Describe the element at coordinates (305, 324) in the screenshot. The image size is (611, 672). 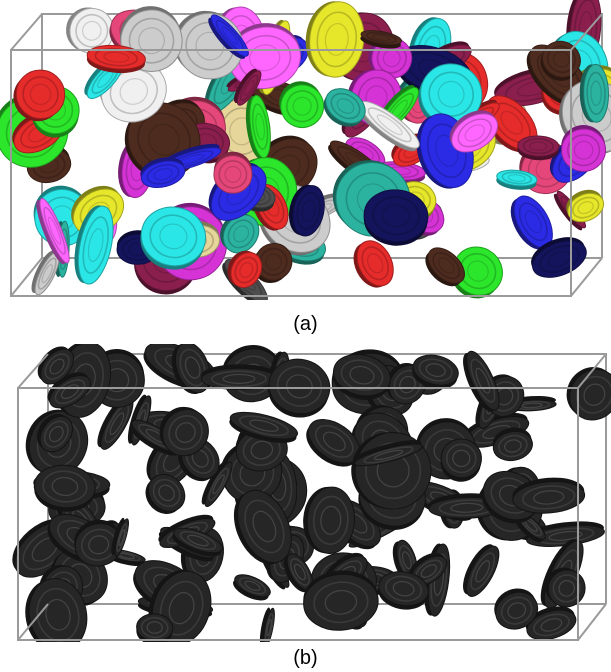
I see `caption-a: (a)` at that location.